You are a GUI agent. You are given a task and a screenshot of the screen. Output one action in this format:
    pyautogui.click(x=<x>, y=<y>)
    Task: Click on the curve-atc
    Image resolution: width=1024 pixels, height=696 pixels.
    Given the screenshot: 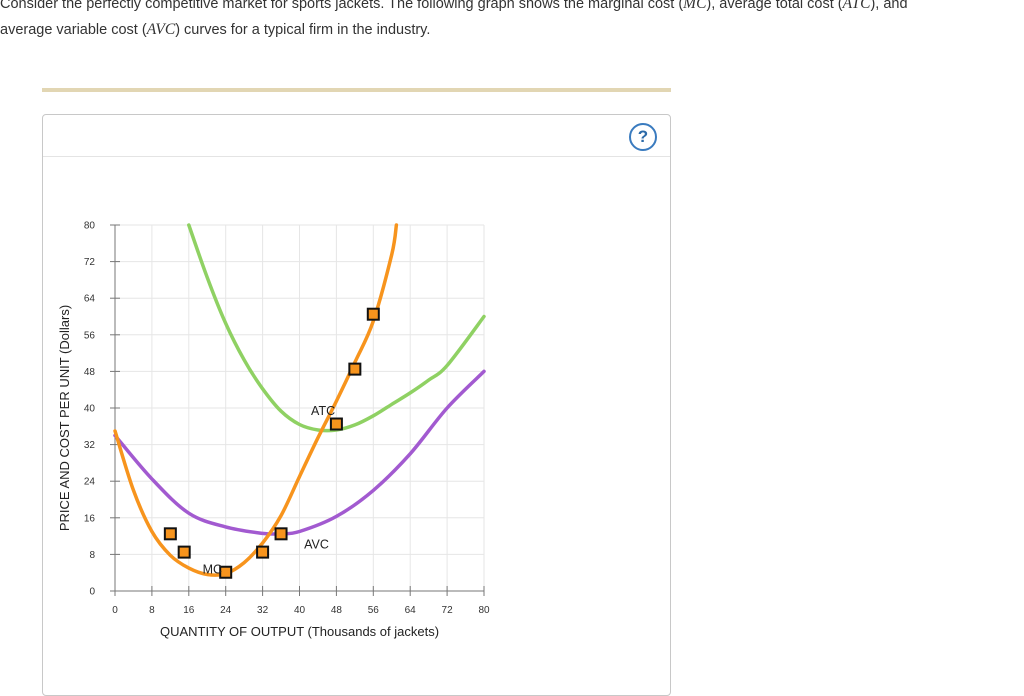 What is the action you would take?
    pyautogui.click(x=336, y=328)
    